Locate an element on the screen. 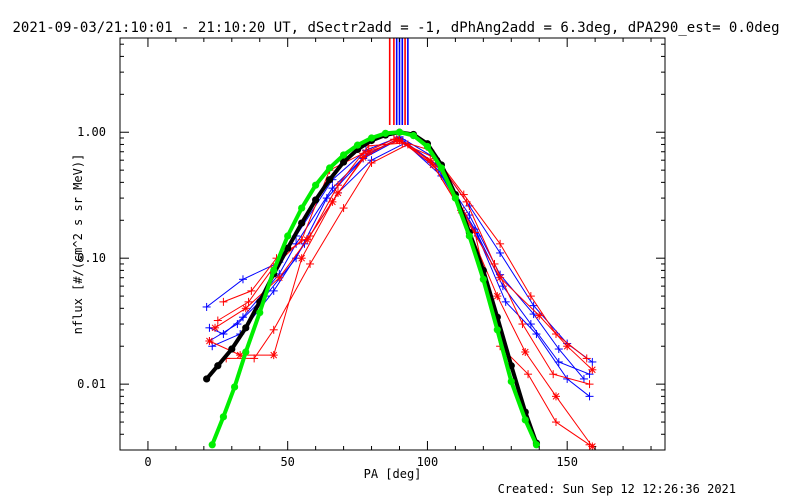 The image size is (800, 500). x-tick-label: 0 is located at coordinates (147, 462).